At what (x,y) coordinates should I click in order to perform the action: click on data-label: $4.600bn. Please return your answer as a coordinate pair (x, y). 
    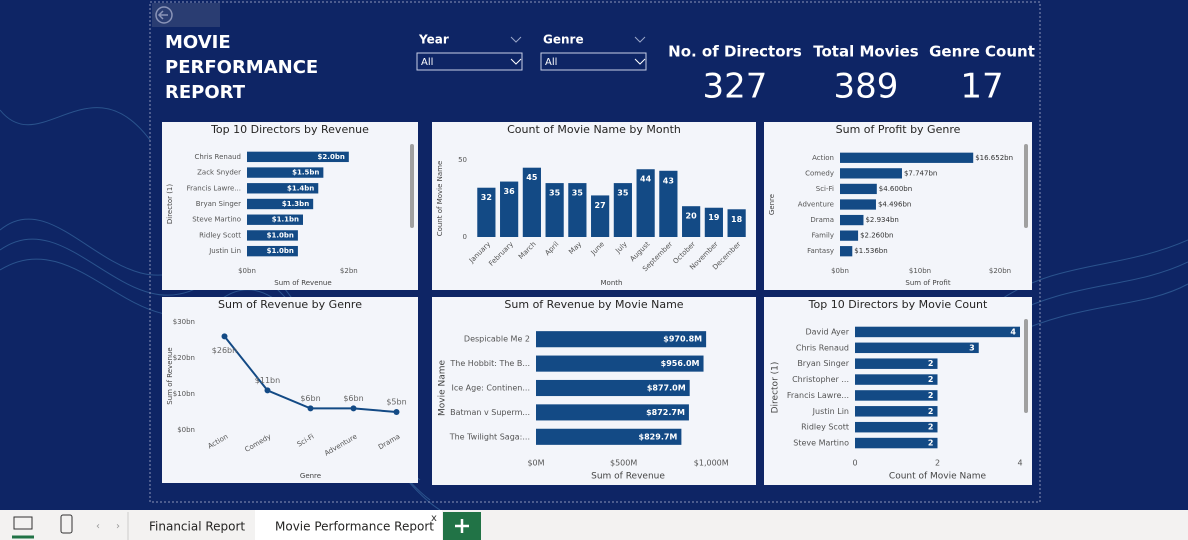
    Looking at the image, I should click on (895, 189).